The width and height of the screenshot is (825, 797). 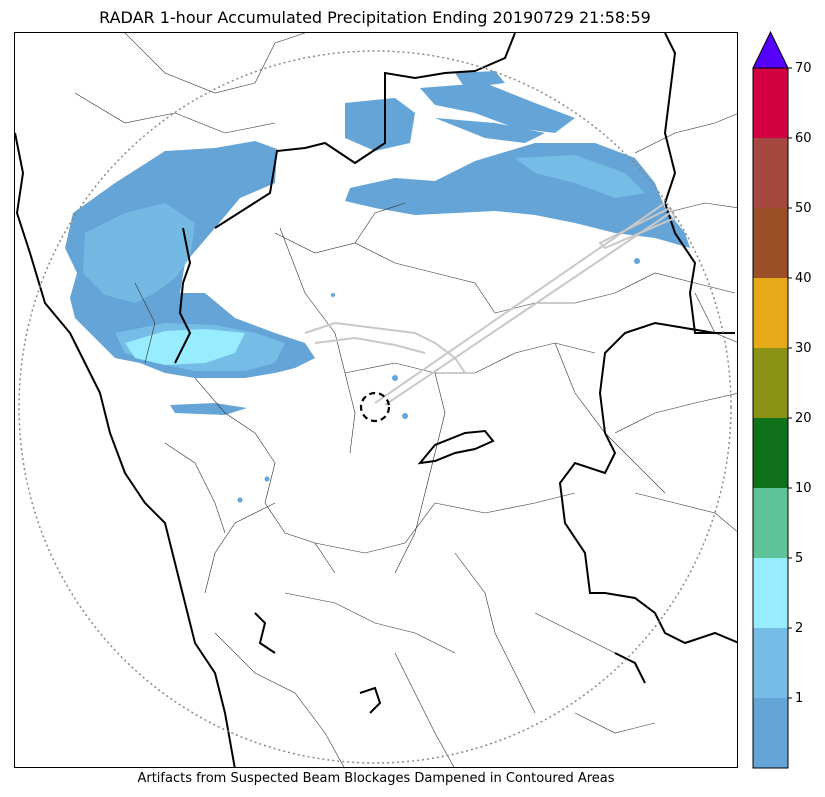 I want to click on precip-area-north, so click(x=380, y=124).